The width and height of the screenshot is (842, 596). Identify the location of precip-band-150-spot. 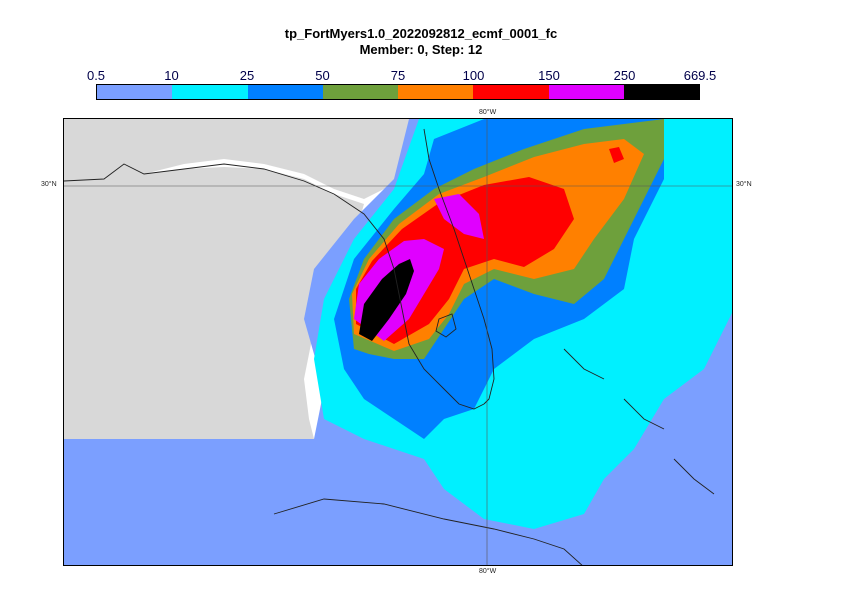
(616, 155).